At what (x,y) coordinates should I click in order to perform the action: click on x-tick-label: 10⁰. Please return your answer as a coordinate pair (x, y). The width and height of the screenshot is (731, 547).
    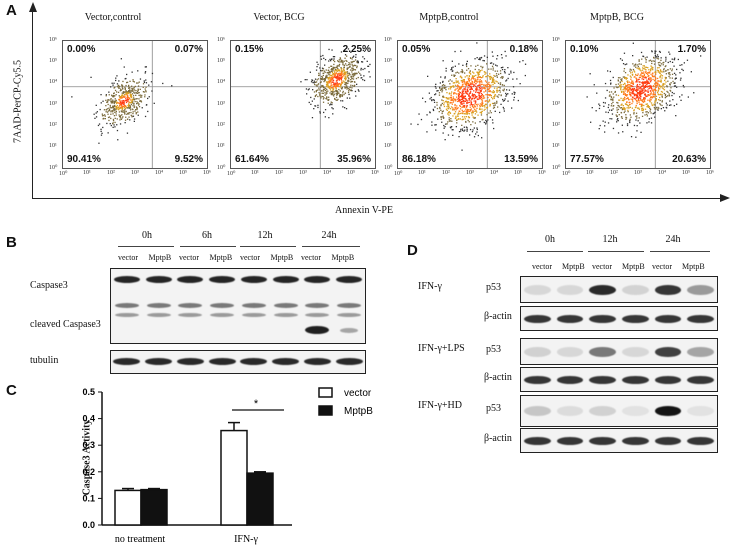
    Looking at the image, I should click on (566, 174).